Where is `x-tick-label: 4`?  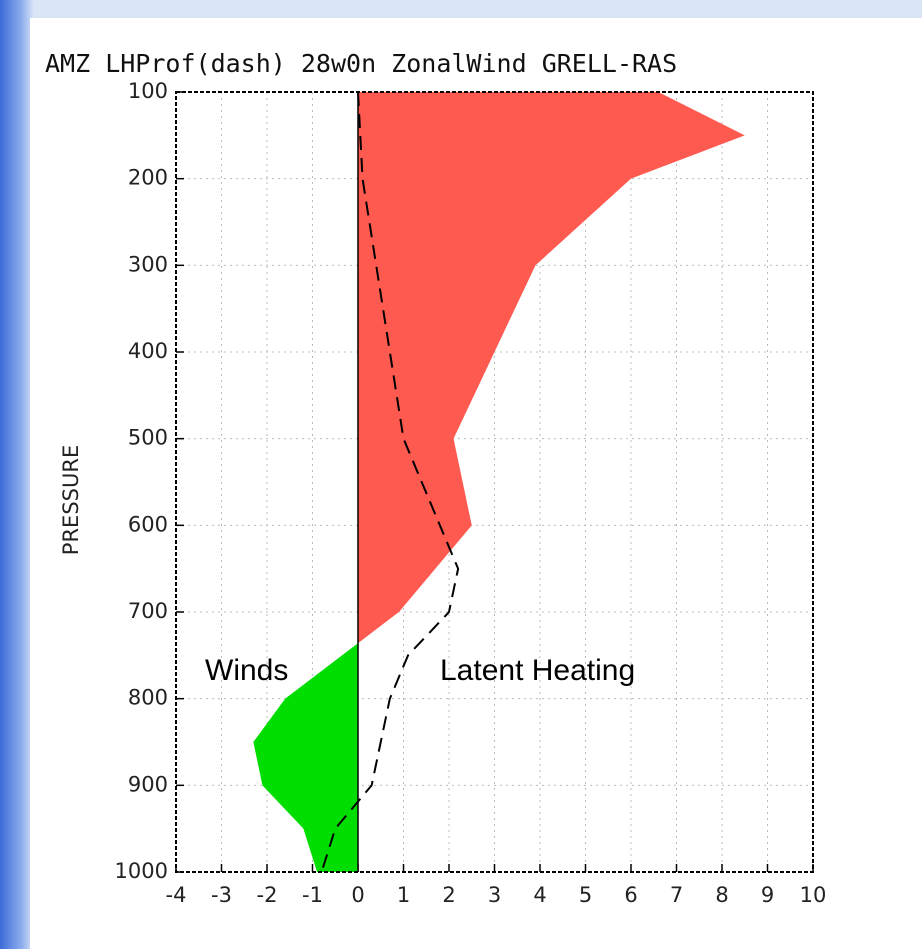
x-tick-label: 4 is located at coordinates (539, 895).